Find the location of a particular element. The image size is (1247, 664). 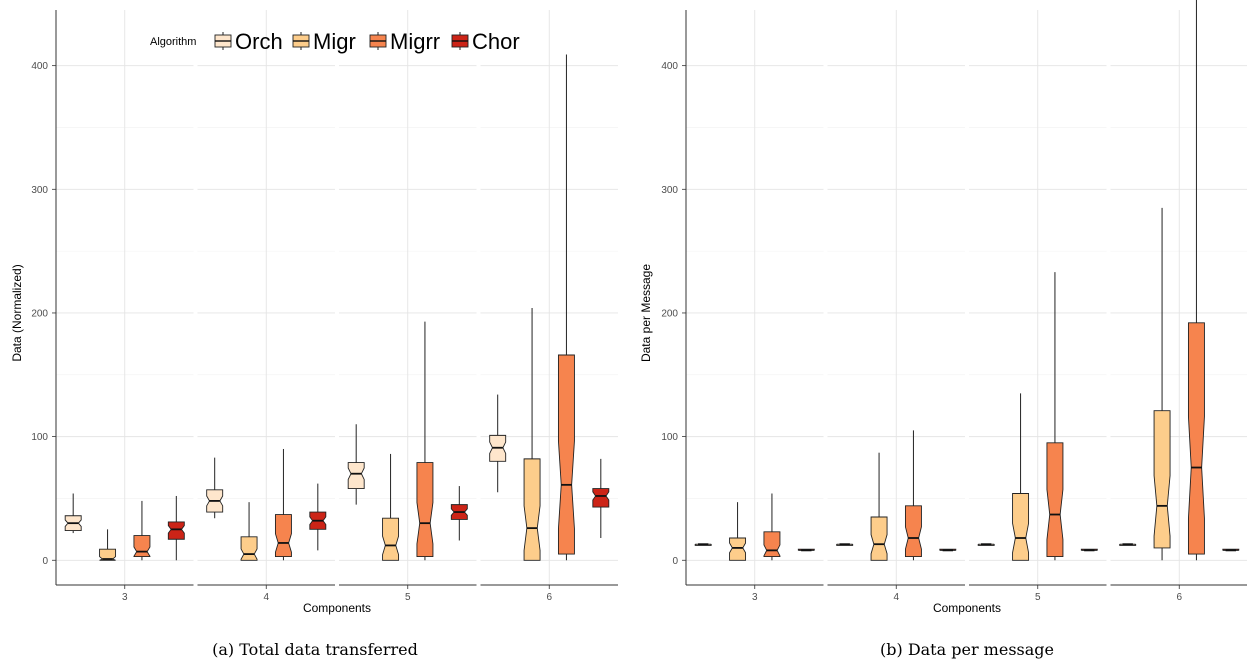

panel-a-x-tick-label: 6 is located at coordinates (549, 597).